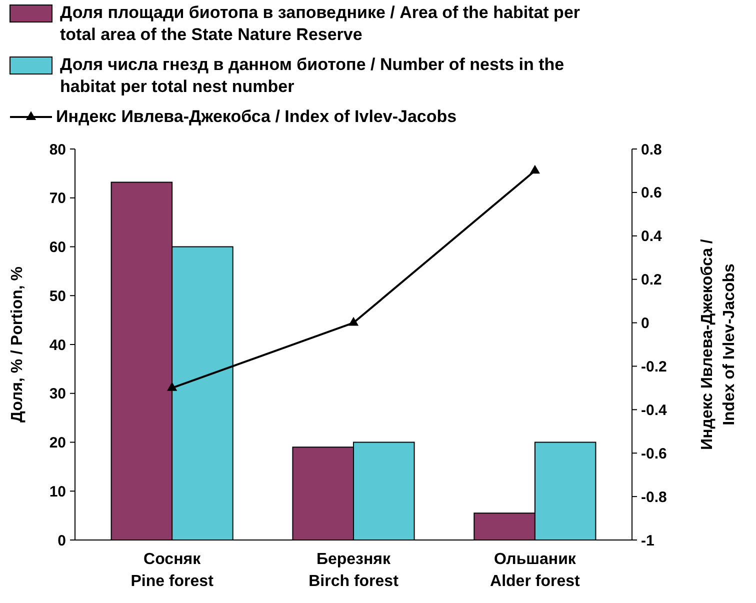 Image resolution: width=756 pixels, height=603 pixels. I want to click on y2-tick-label: 0.6, so click(651, 193).